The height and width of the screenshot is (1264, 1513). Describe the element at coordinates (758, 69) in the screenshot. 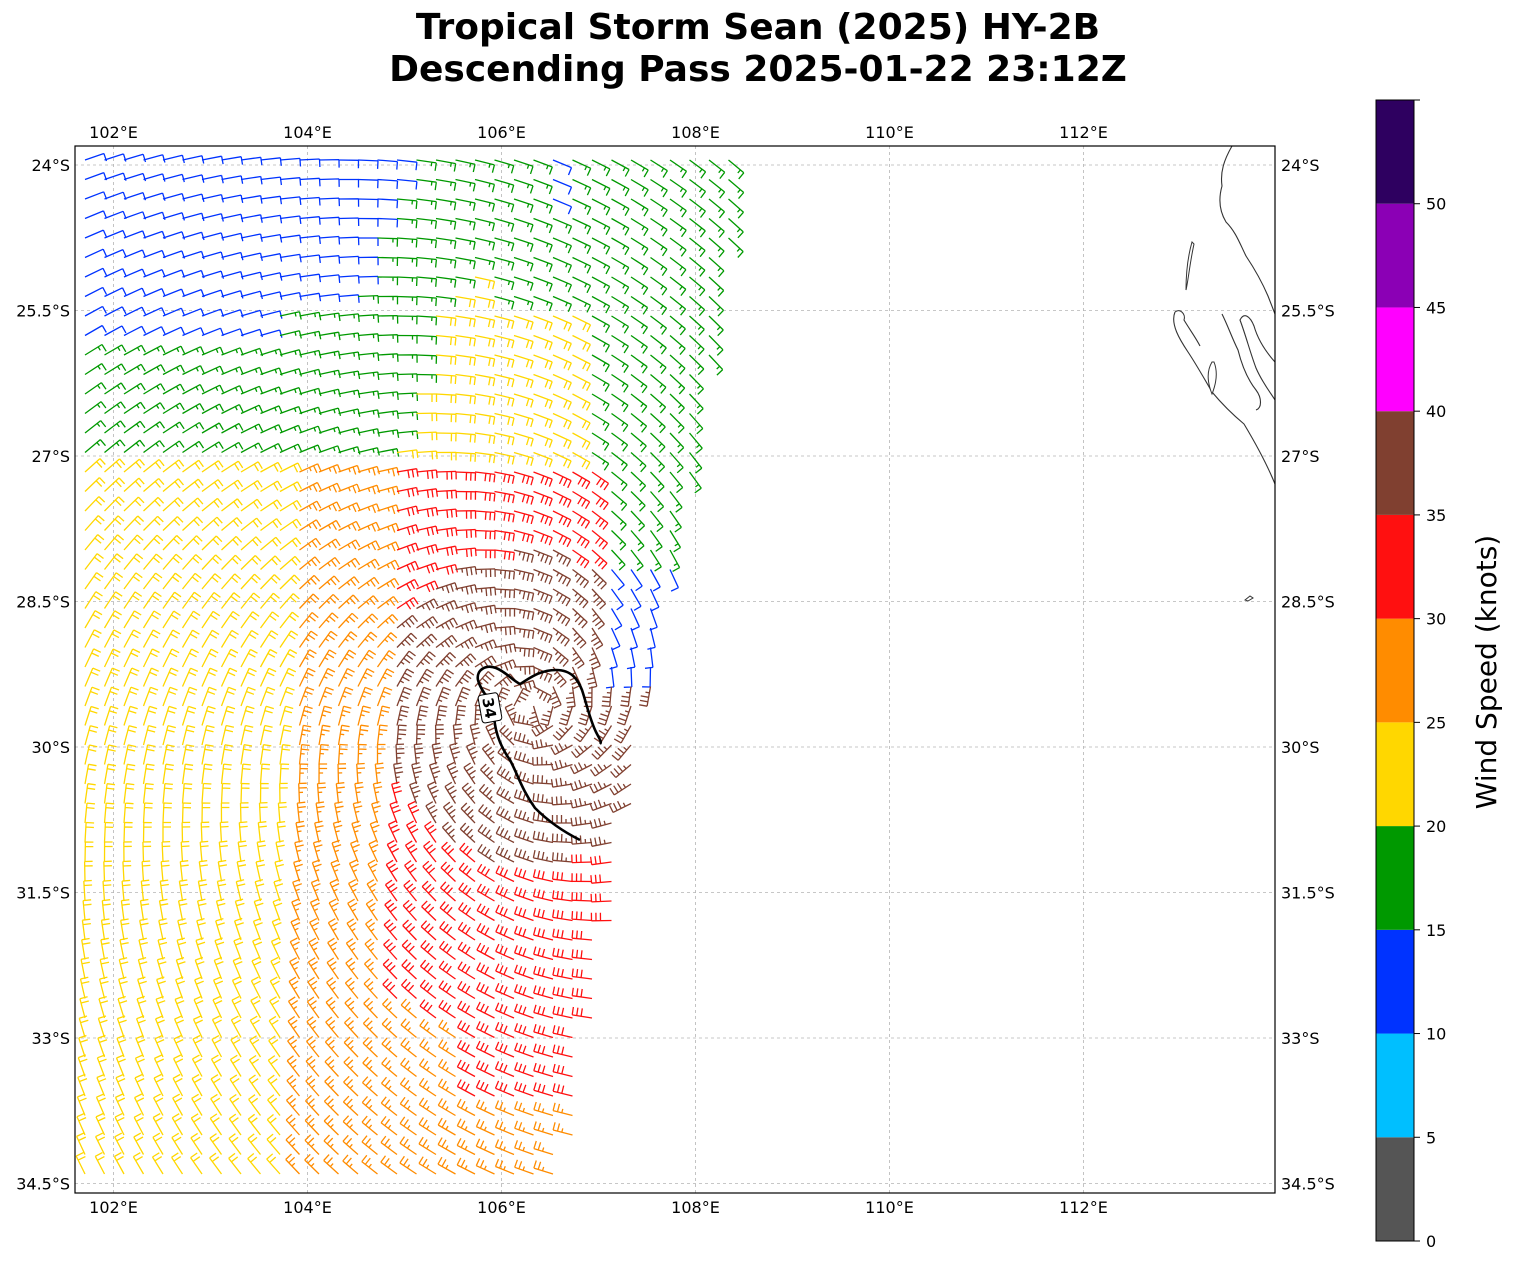

I see `chart-title-line-2: Descending Pass 2025-01-22 23:12Z` at that location.